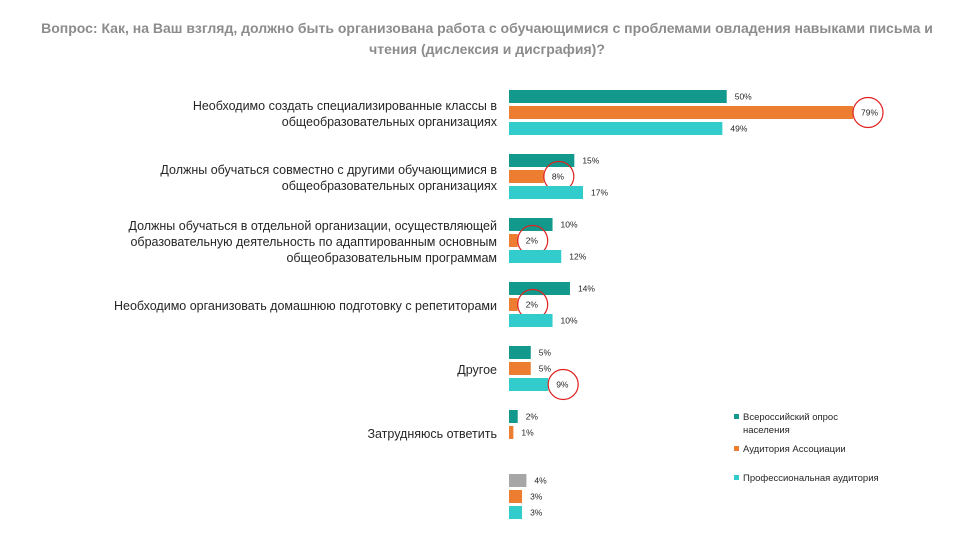 Image resolution: width=974 pixels, height=548 pixels. I want to click on data-label: 1%, so click(527, 433).